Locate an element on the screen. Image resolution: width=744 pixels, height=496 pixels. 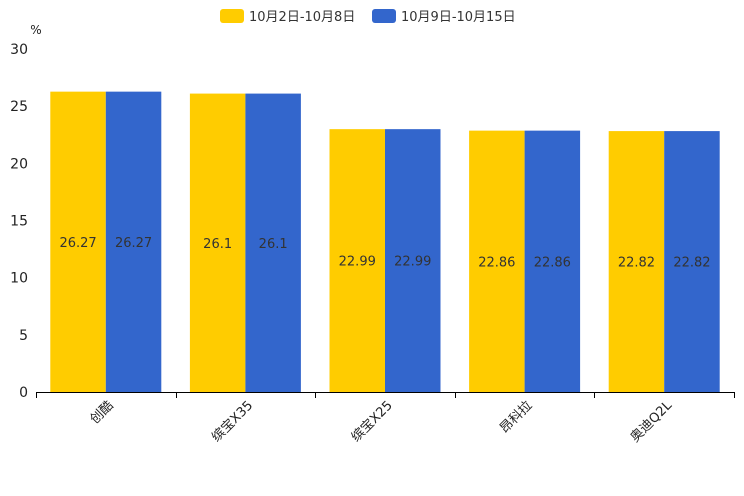
y-axis: 0 5 10 15 20 25 30 is located at coordinates (19, 221).